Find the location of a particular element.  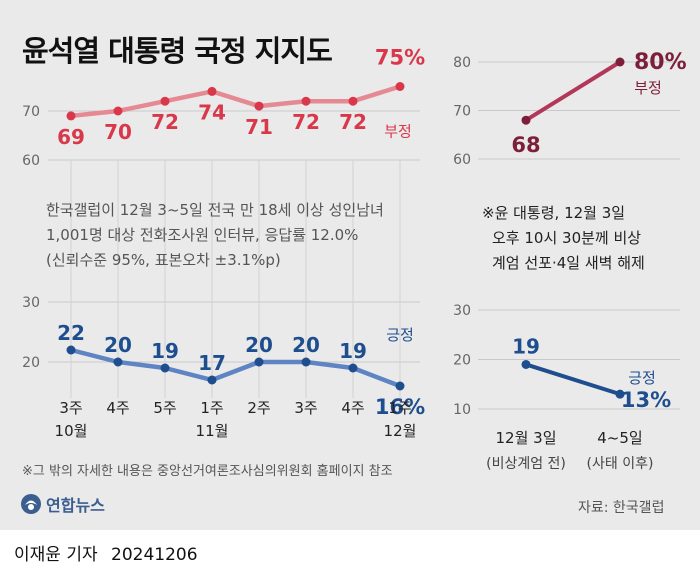

side-positive-data-label: 19 is located at coordinates (526, 346).